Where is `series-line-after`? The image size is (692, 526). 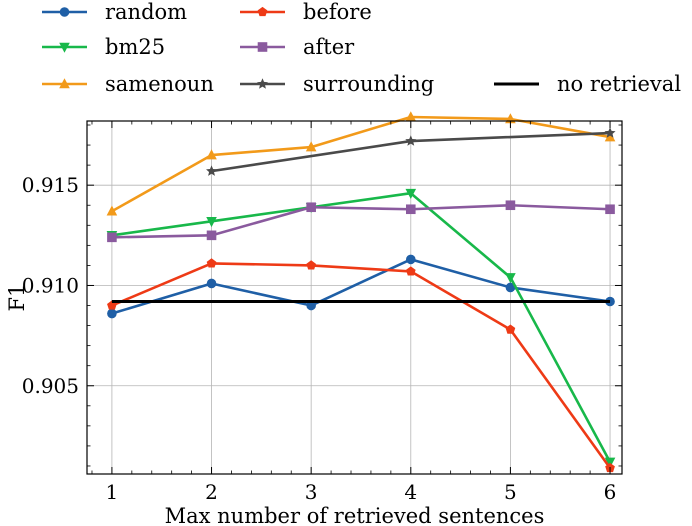 series-line-after is located at coordinates (361, 221).